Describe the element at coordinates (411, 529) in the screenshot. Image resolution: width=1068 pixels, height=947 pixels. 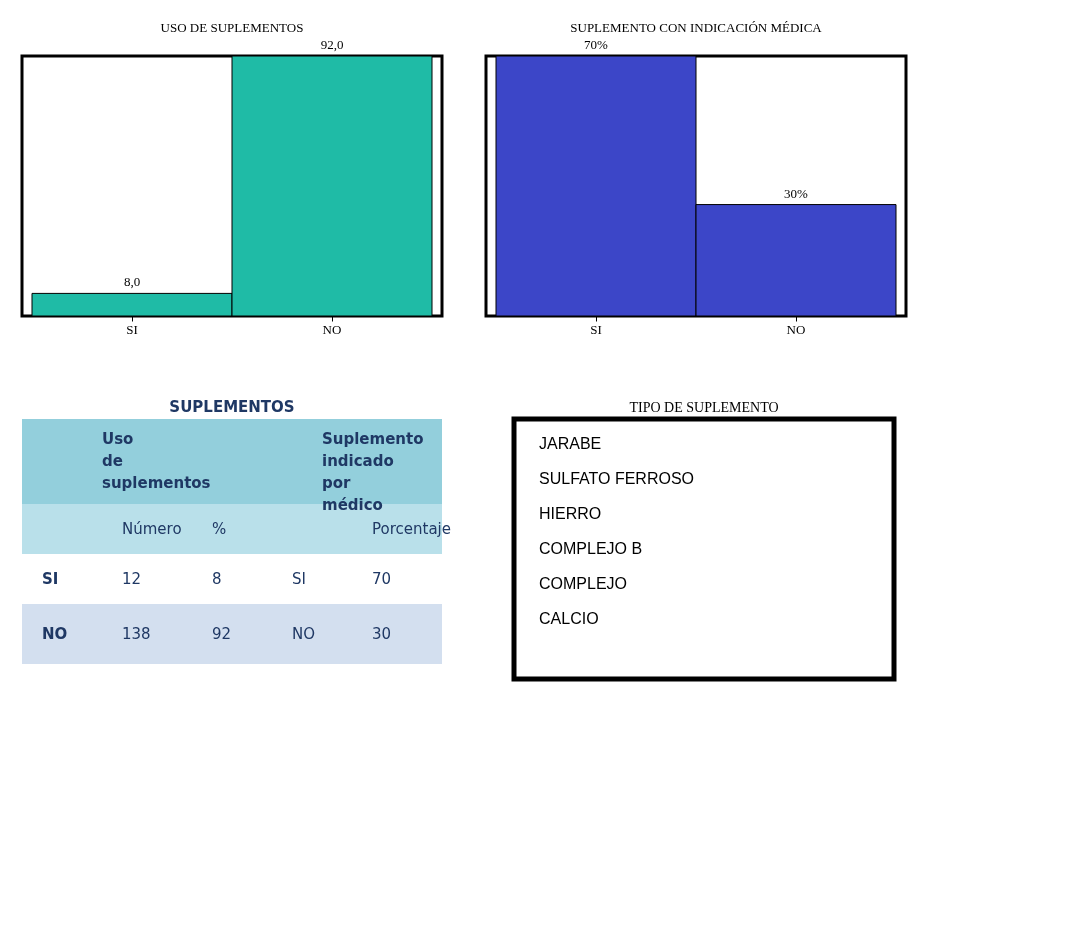
I see `text: Porcentaje` at that location.